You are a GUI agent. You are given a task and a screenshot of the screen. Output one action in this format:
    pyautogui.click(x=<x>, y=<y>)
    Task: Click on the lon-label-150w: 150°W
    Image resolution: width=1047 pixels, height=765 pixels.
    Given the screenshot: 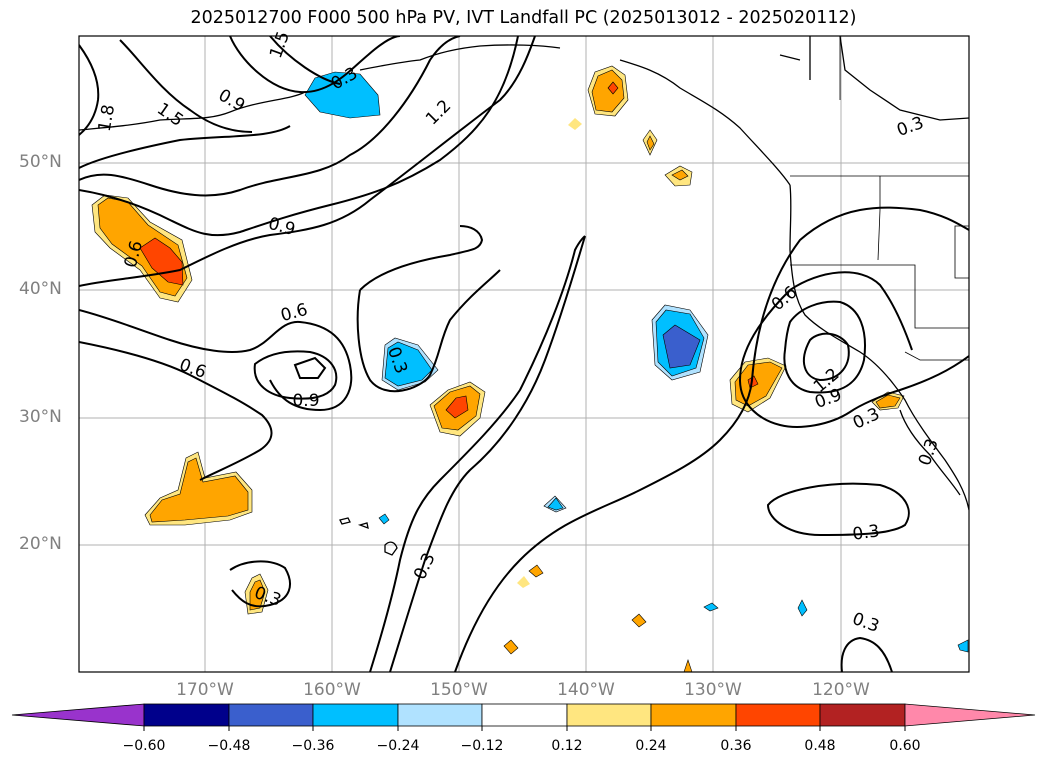 What is the action you would take?
    pyautogui.click(x=459, y=690)
    